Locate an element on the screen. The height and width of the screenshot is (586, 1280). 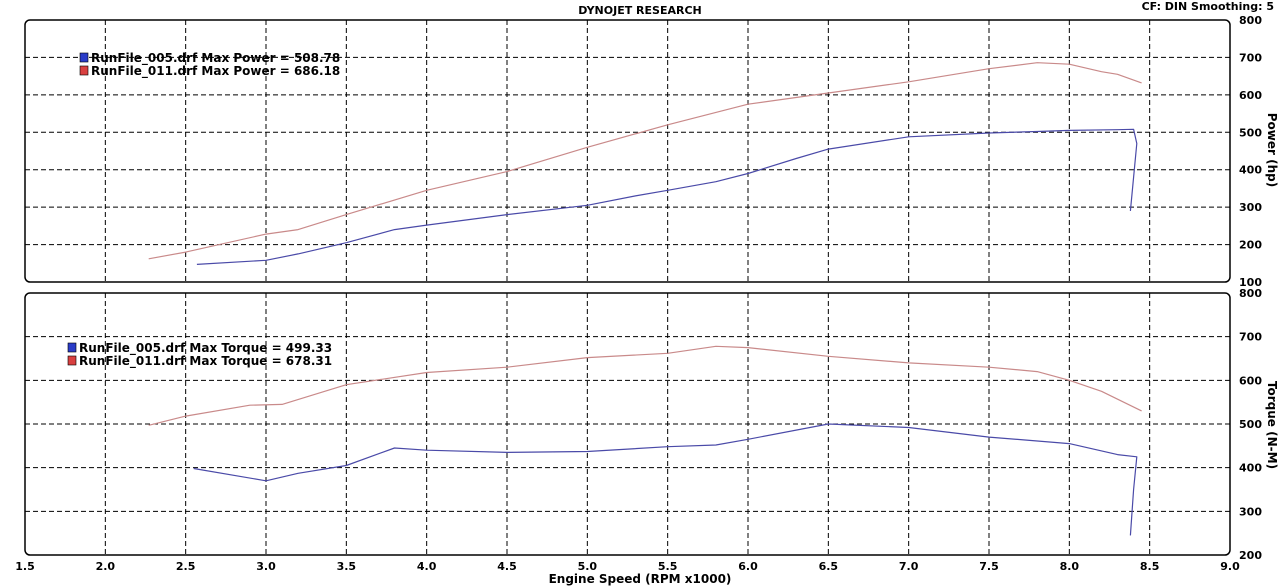
y-axis-title: Power (hp) is located at coordinates (1272, 150).